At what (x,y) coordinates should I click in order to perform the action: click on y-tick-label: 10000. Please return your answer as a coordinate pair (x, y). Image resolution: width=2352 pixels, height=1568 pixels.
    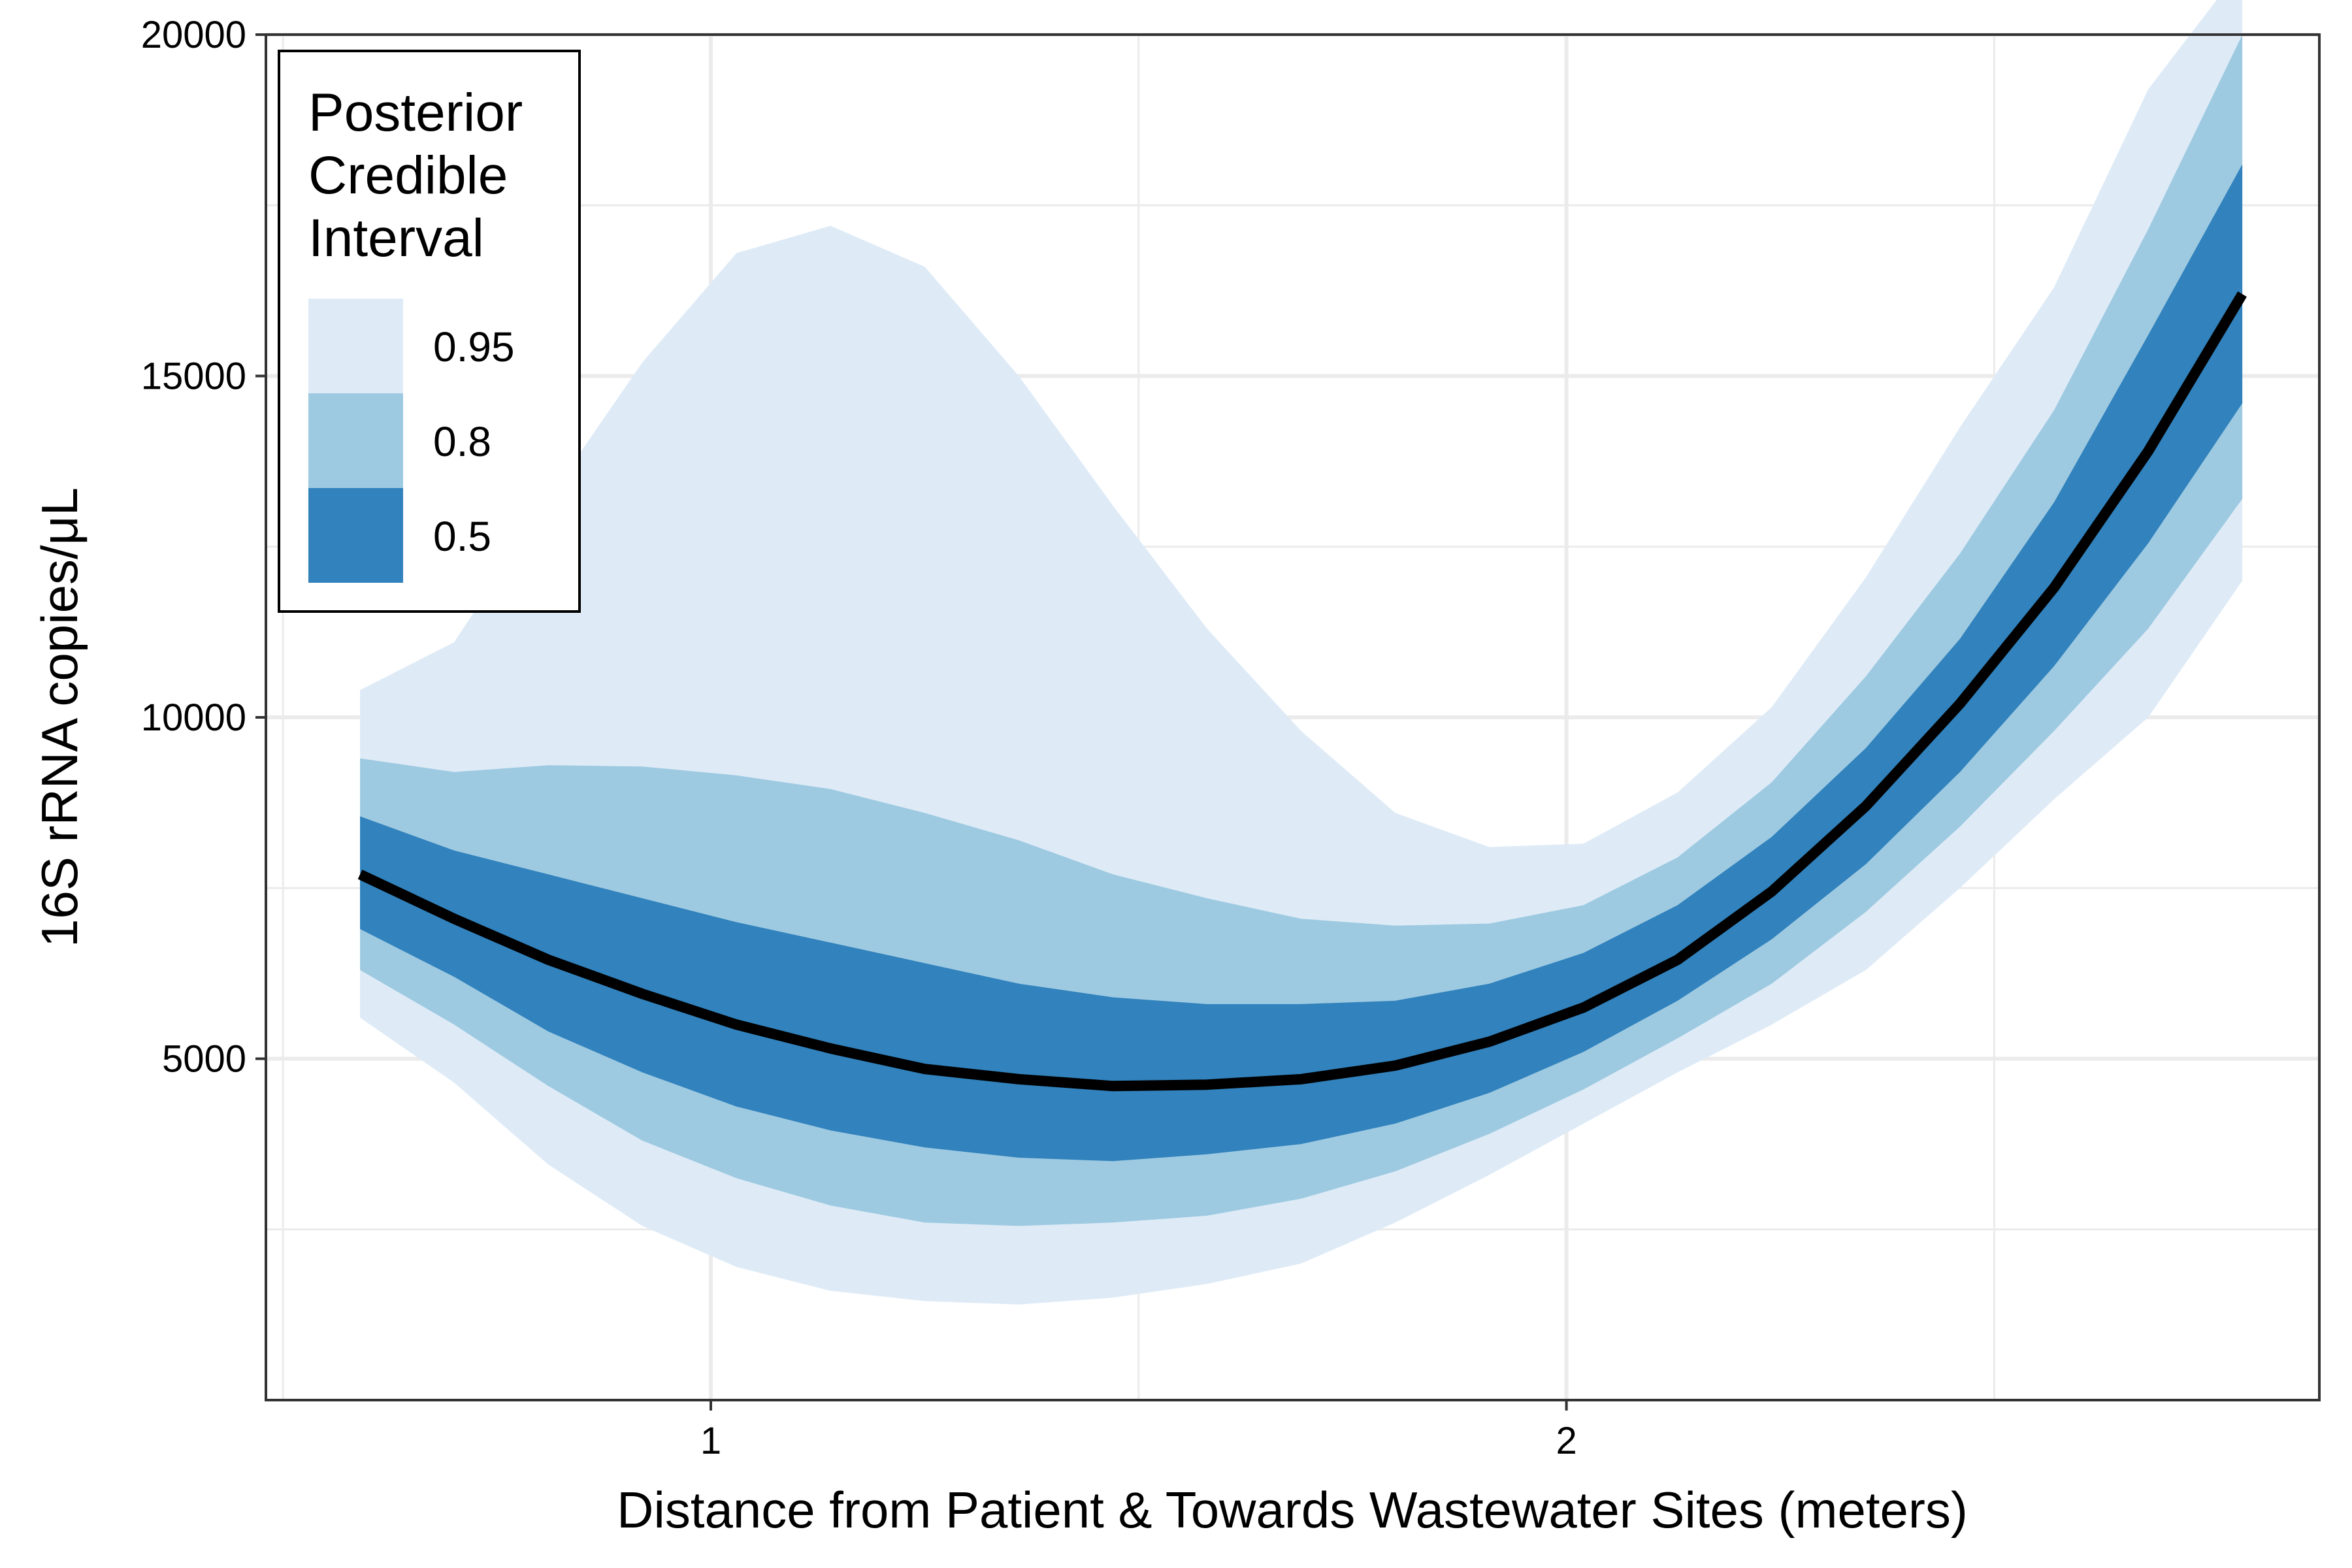
    Looking at the image, I should click on (193, 717).